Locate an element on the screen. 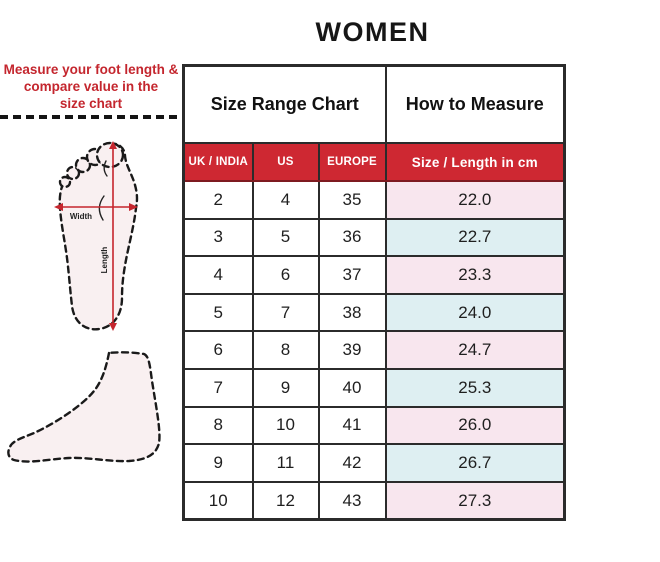 This screenshot has width=660, height=562. length-cm-cell: 24.0 is located at coordinates (475, 312).